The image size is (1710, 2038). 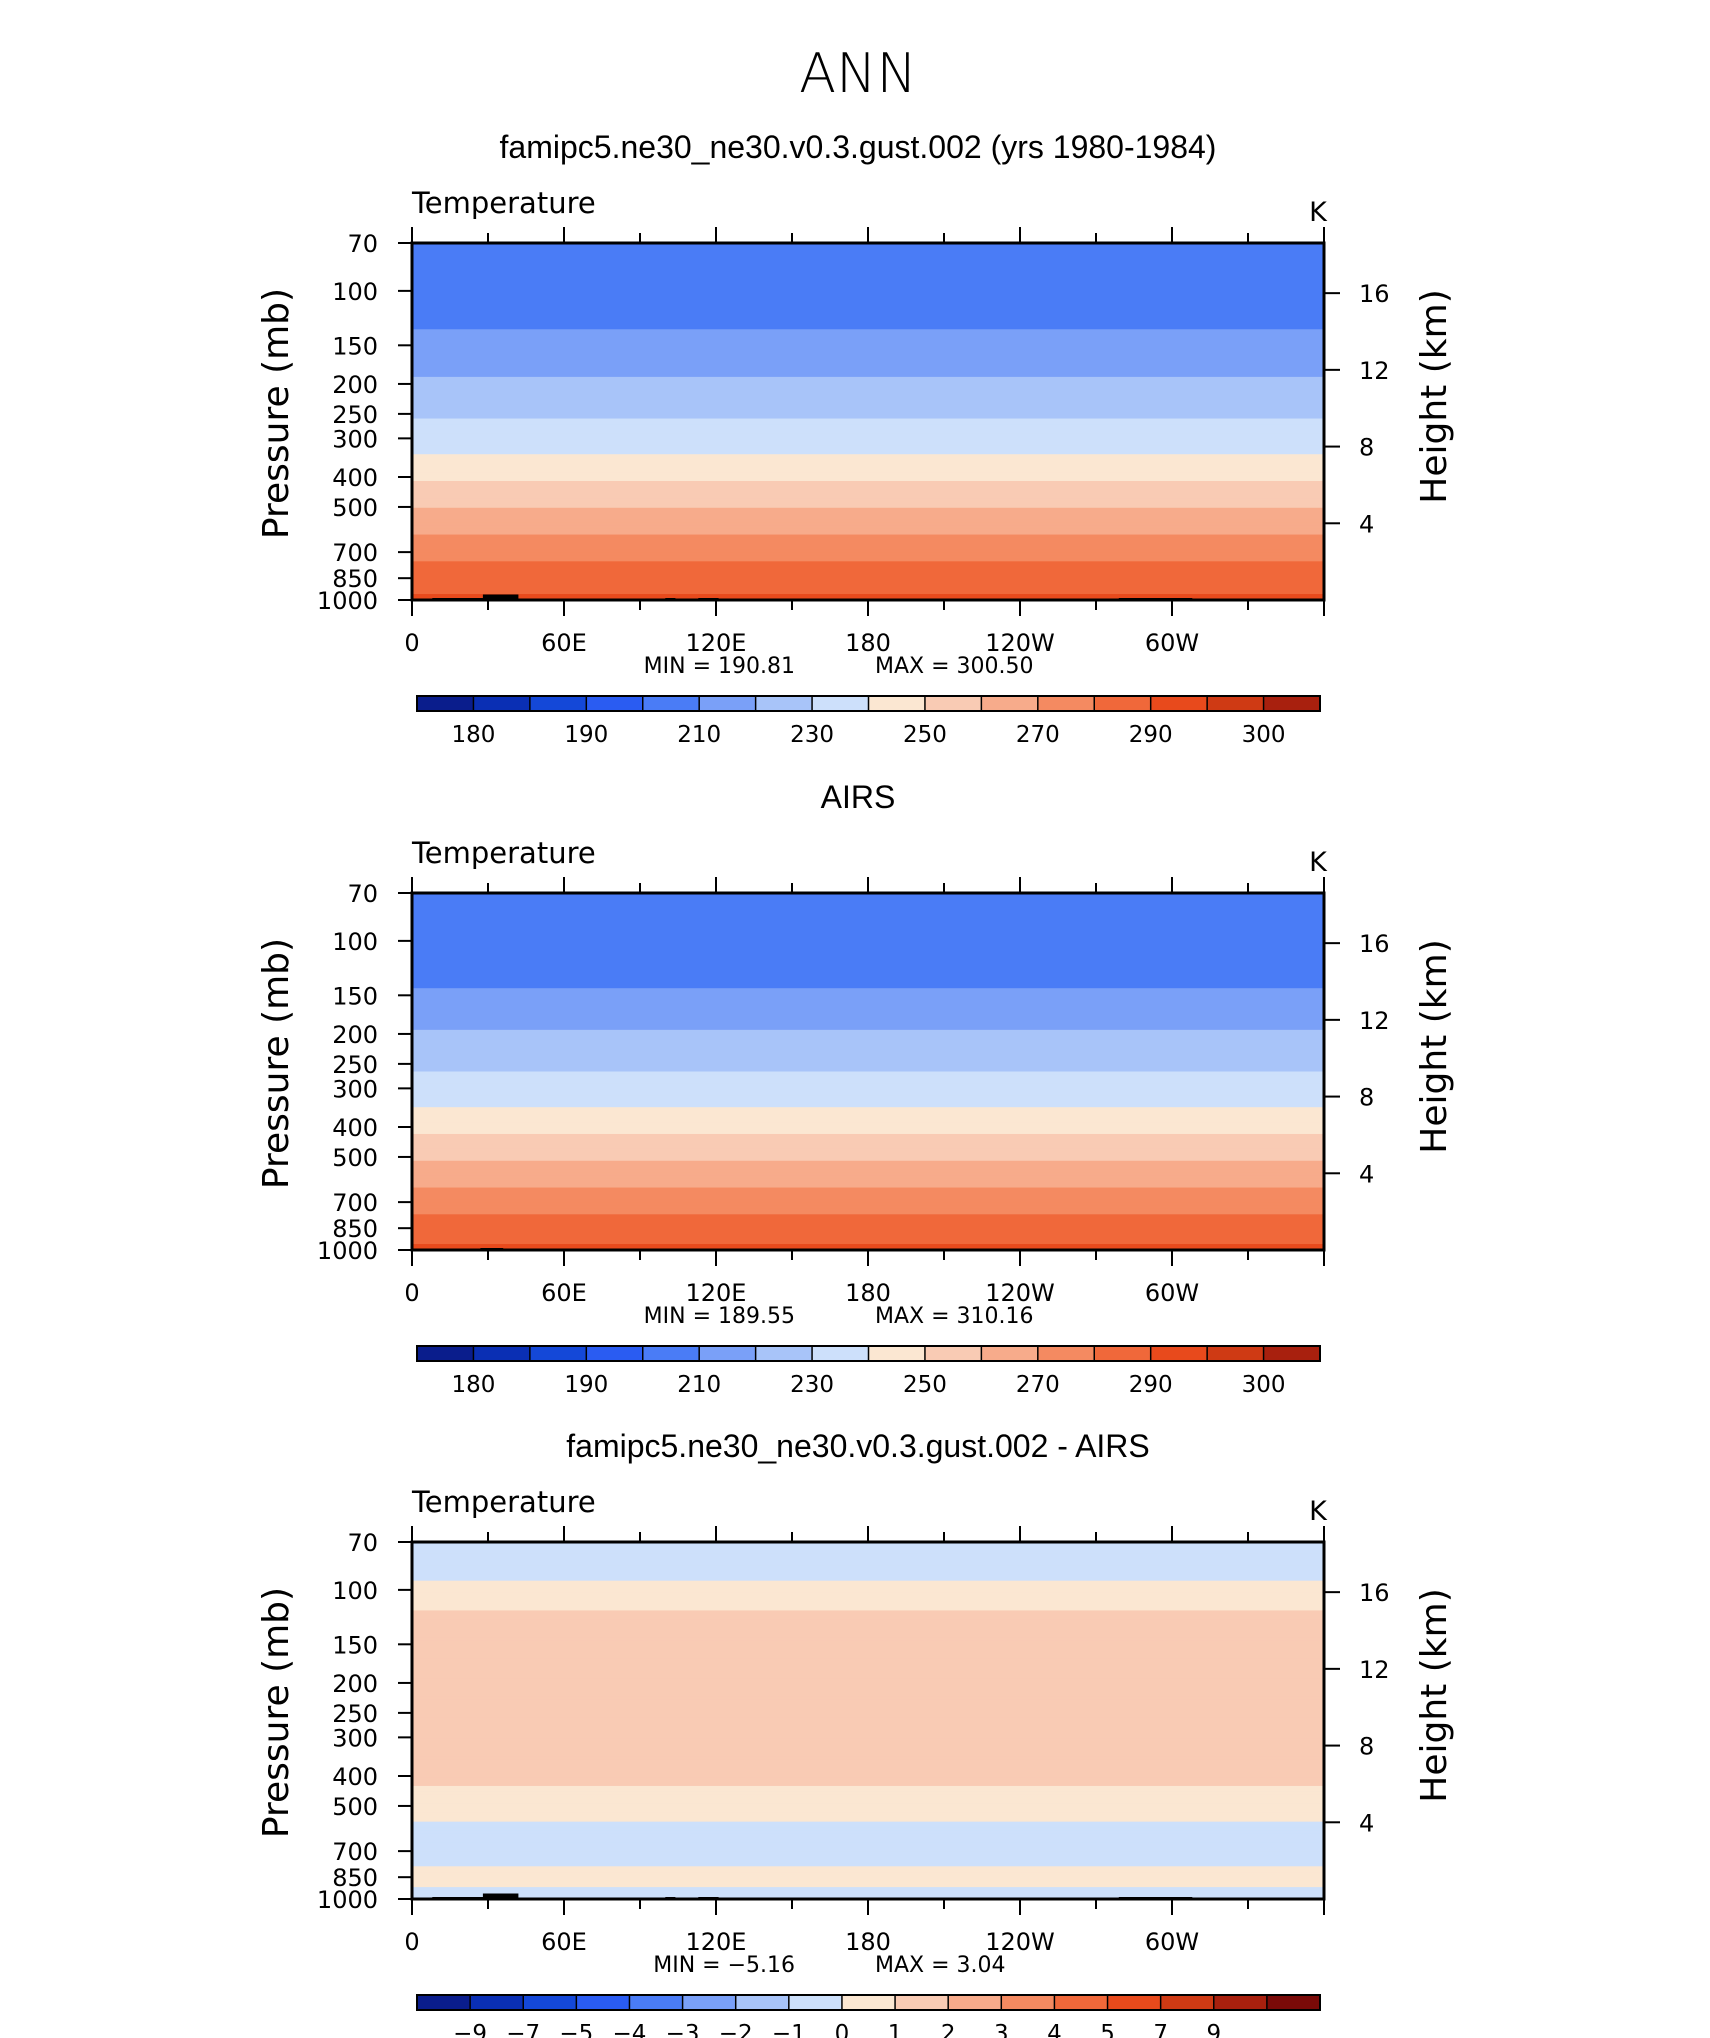 What do you see at coordinates (858, 73) in the screenshot?
I see `figure-title: ANN` at bounding box center [858, 73].